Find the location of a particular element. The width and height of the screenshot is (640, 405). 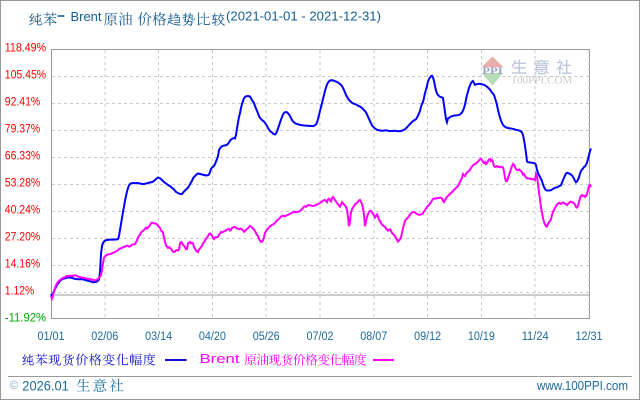

svg-text: 08/07 is located at coordinates (373, 337).